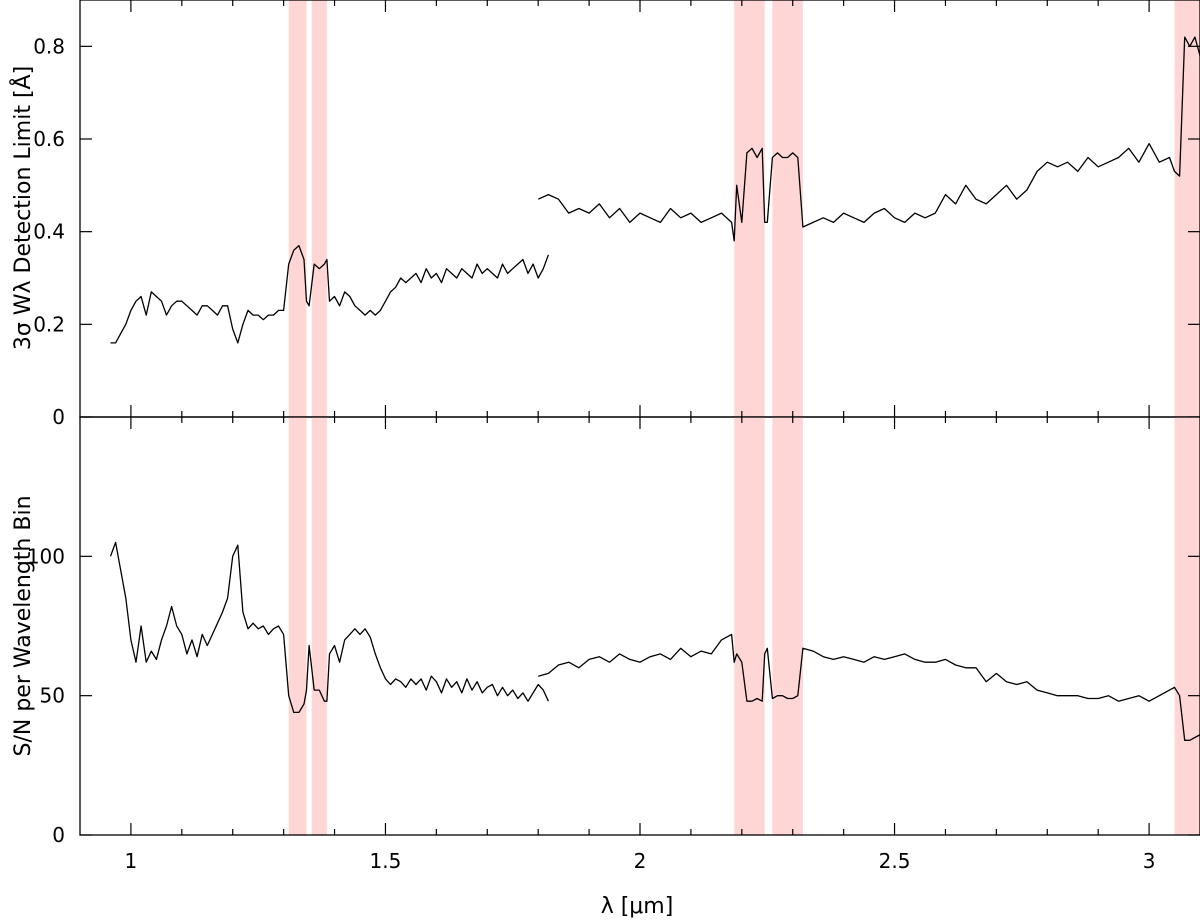 This screenshot has width=1200, height=923. I want to click on bottom-ytick-label-2: 100, so click(46, 556).